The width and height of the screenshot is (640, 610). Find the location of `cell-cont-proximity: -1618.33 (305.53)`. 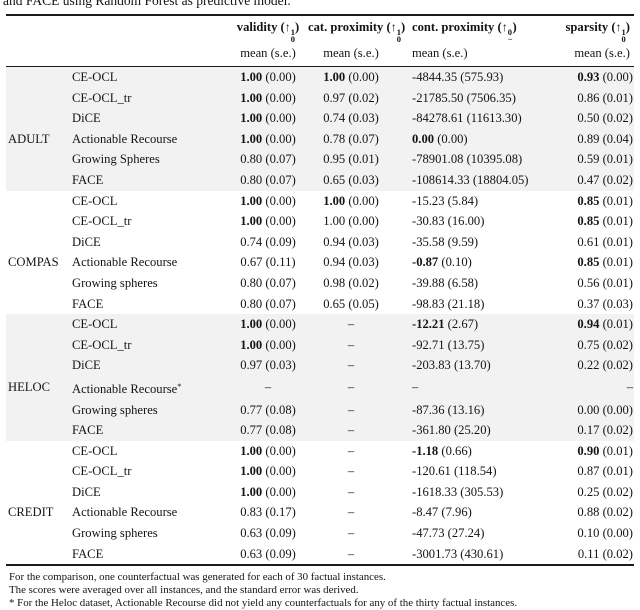

cell-cont-proximity: -1618.33 (305.53) is located at coordinates (477, 492).